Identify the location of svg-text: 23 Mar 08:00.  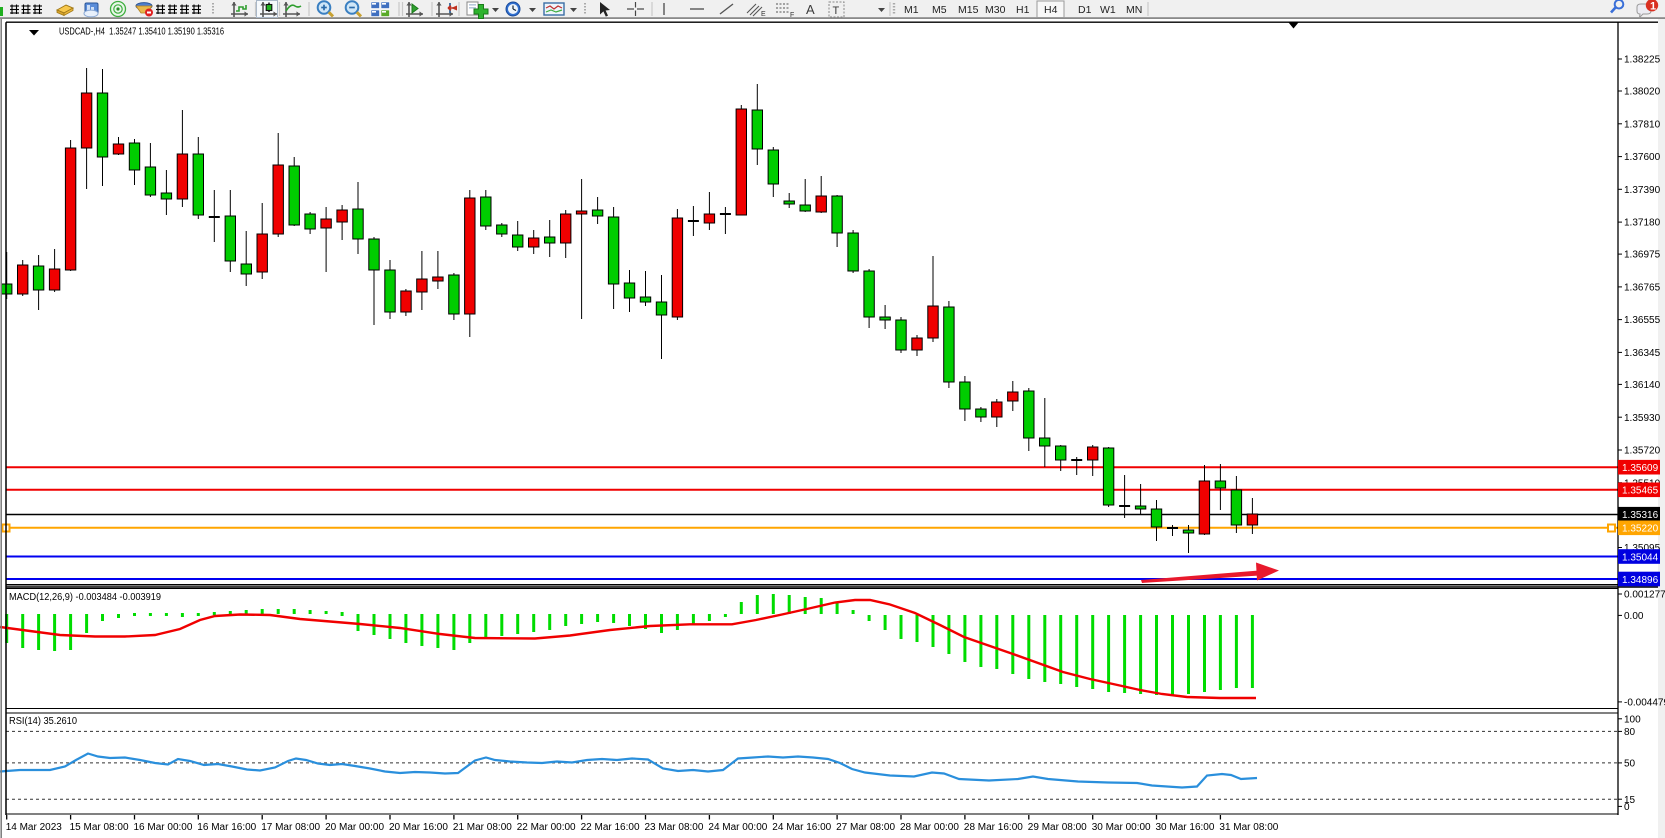
(674, 827).